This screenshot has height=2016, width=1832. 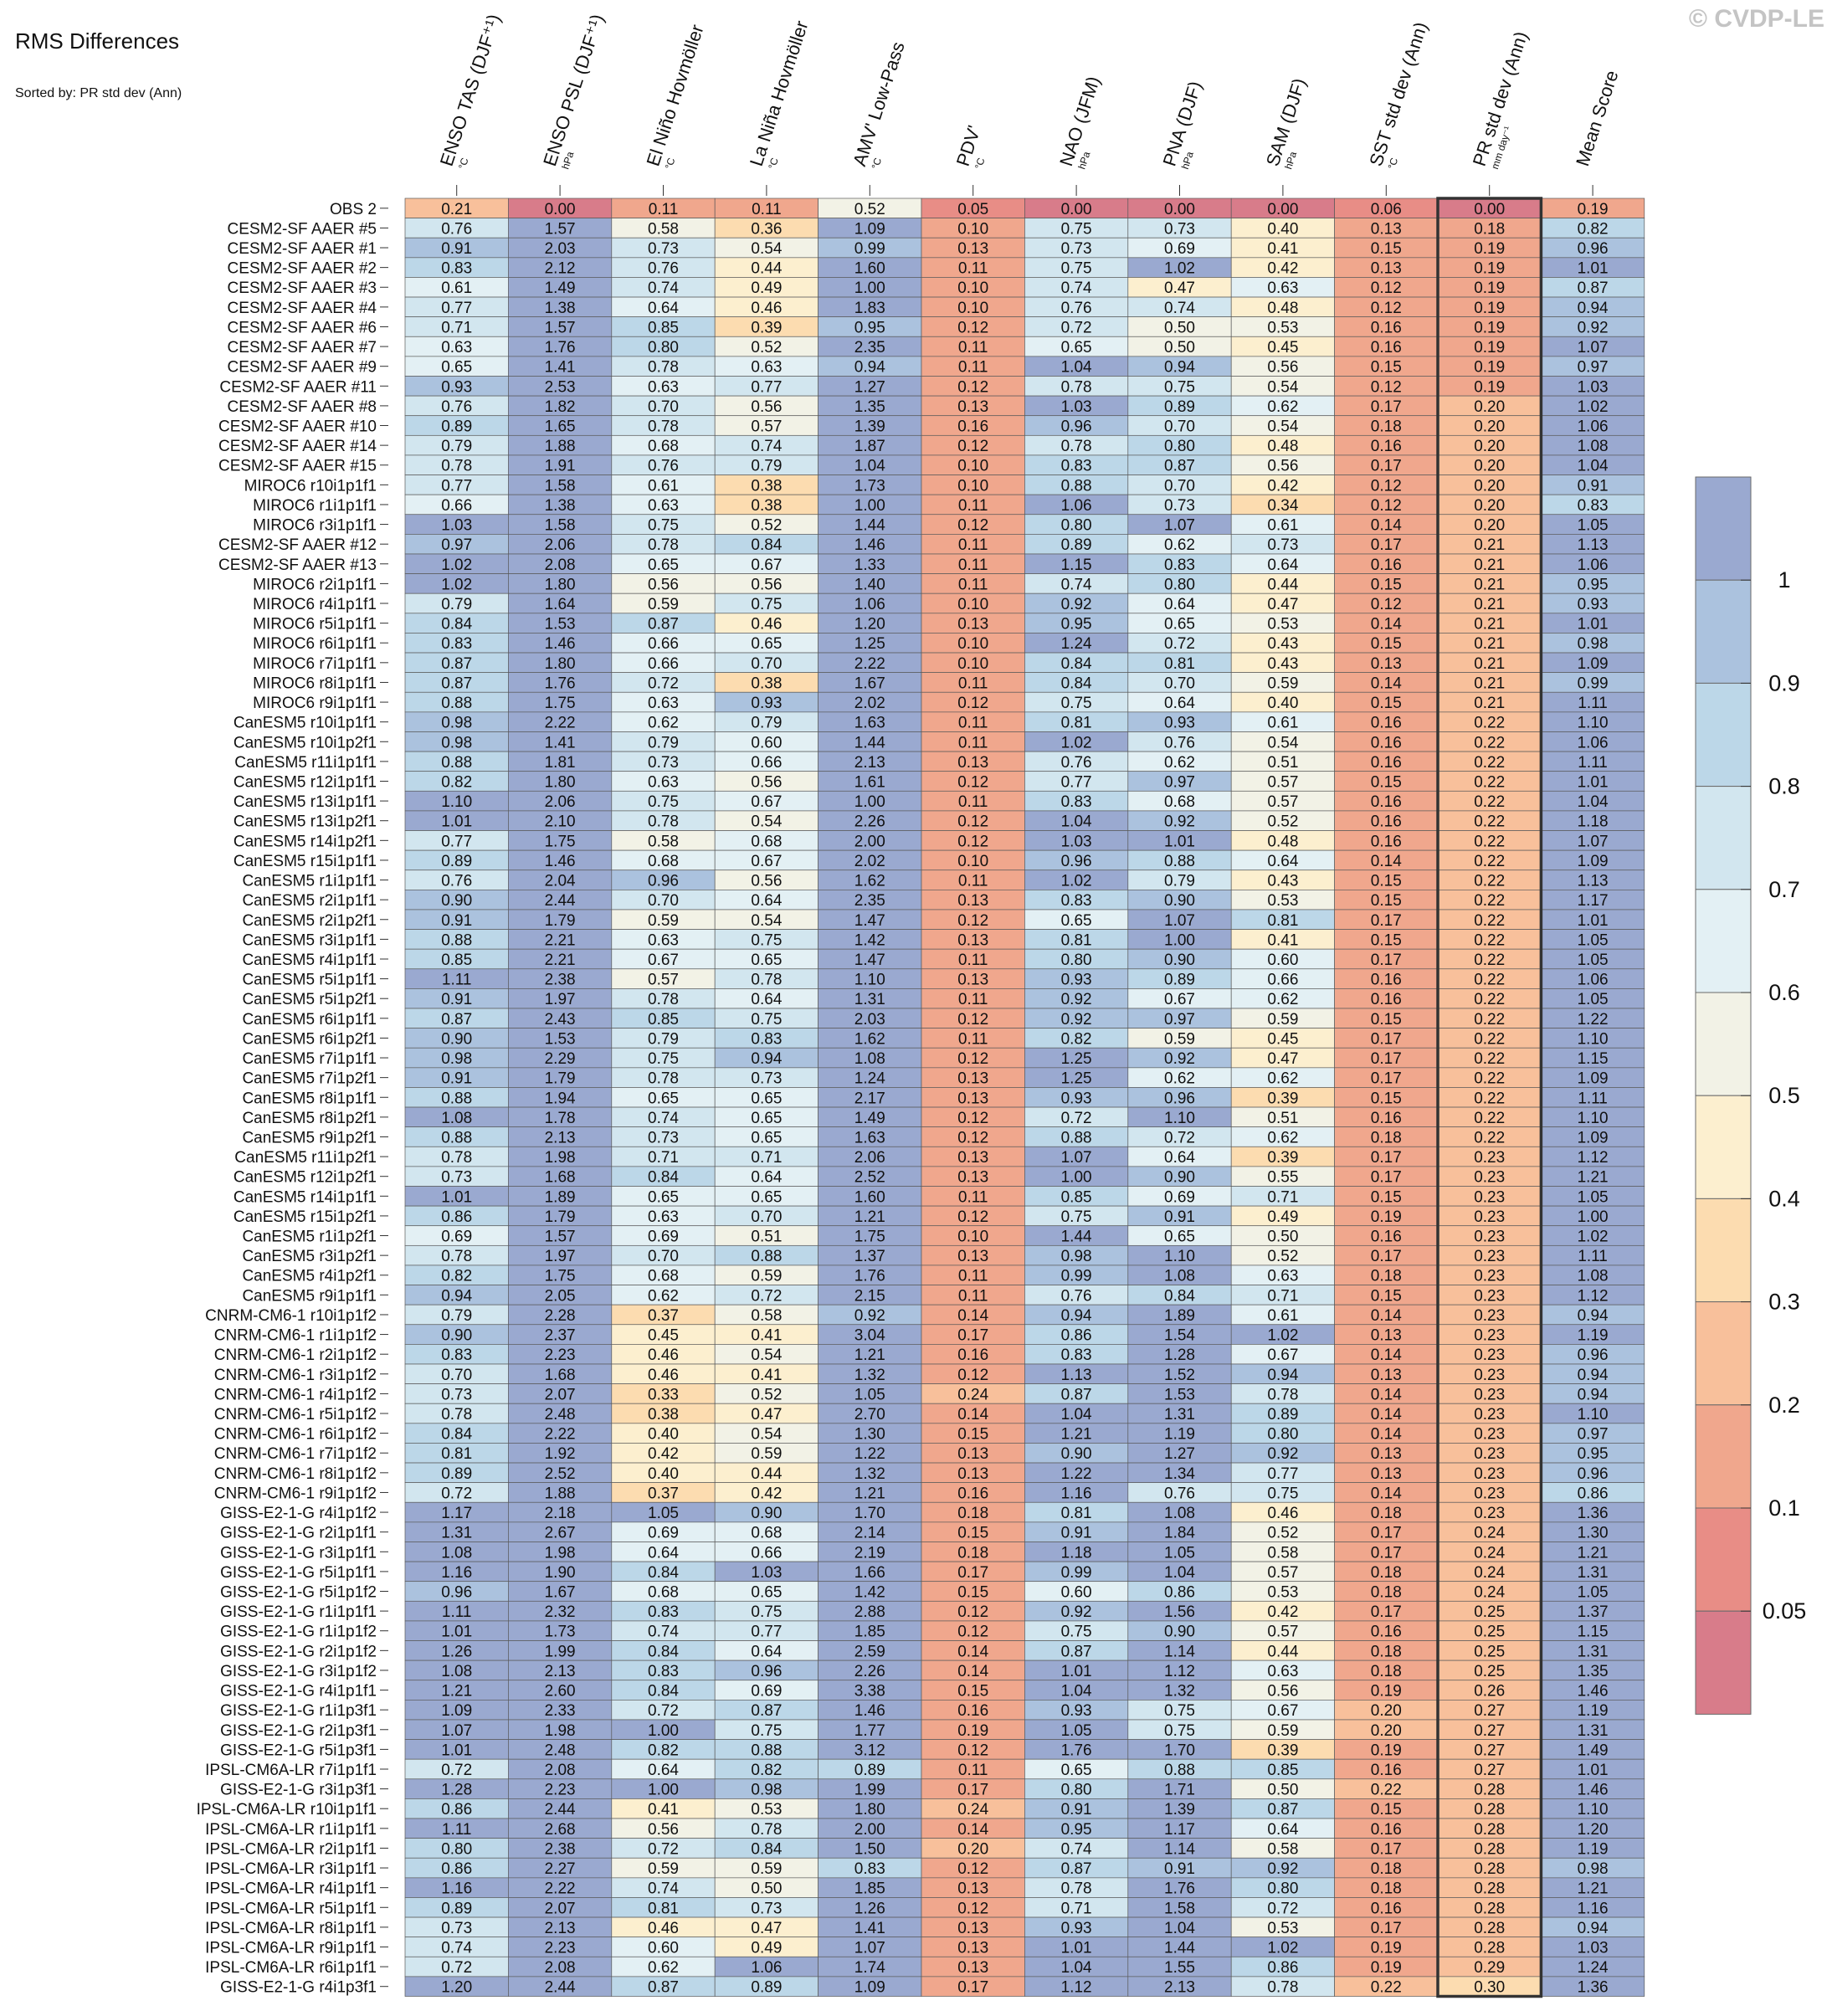 What do you see at coordinates (1076, 1118) in the screenshot?
I see `cell-value: 0.72` at bounding box center [1076, 1118].